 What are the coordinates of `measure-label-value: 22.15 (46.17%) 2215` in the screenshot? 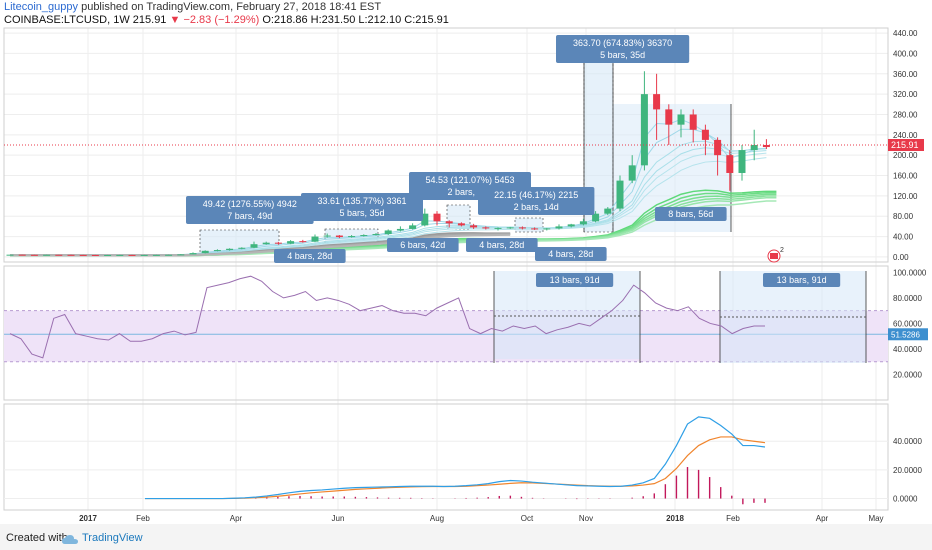 It's located at (536, 195).